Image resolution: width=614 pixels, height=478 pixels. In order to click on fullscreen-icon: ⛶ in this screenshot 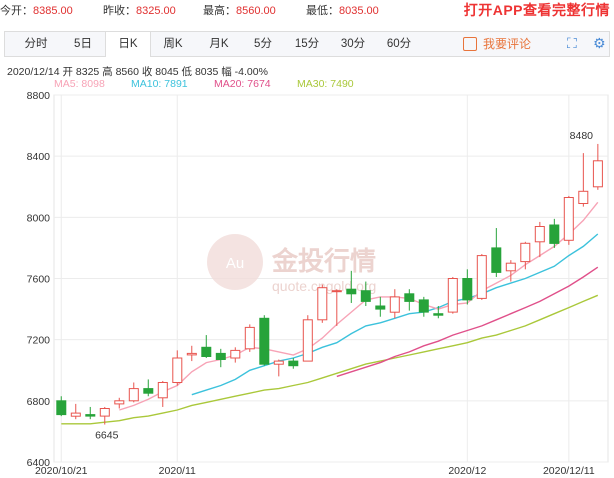, I will do `click(572, 43)`.